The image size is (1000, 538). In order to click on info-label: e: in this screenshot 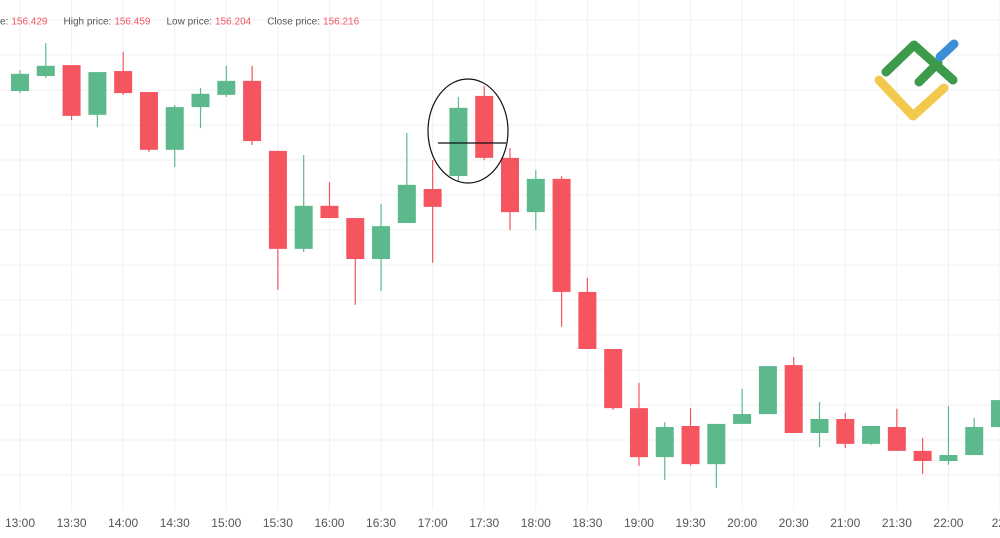, I will do `click(4, 22)`.